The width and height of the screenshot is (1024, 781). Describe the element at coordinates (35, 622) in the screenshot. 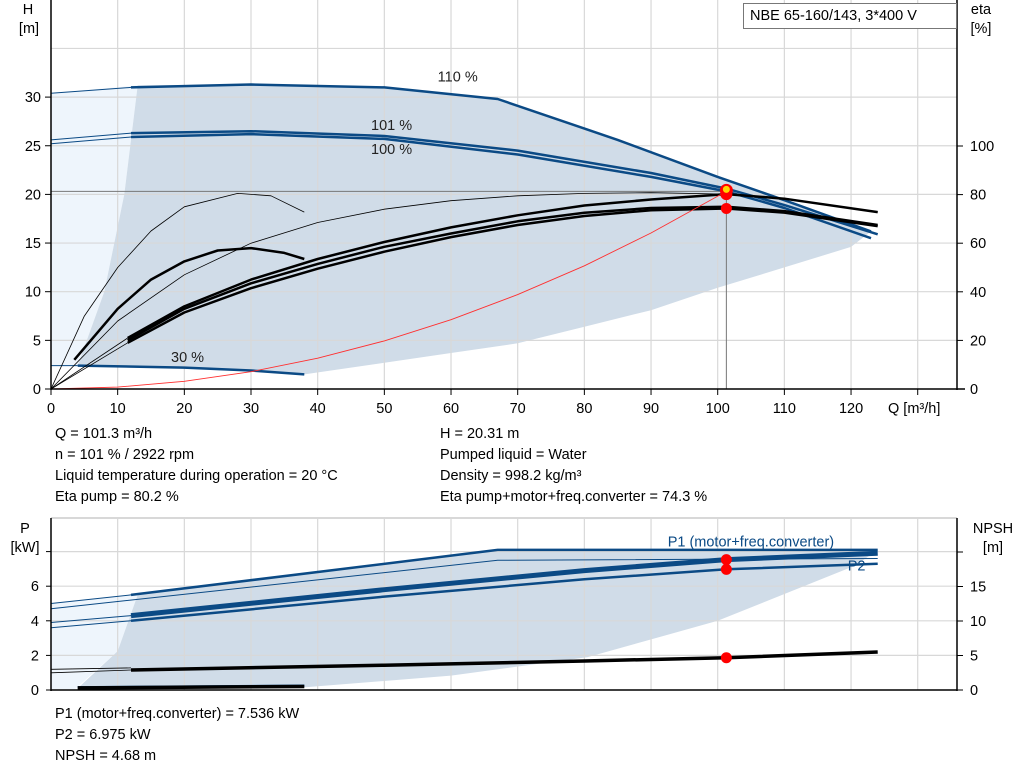

I see `y-tick-label: 4` at that location.